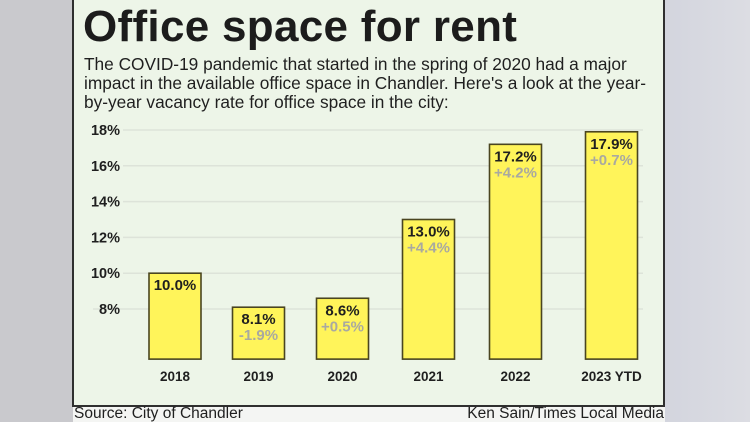 This screenshot has width=750, height=422. Describe the element at coordinates (707, 211) in the screenshot. I see `right-background` at that location.